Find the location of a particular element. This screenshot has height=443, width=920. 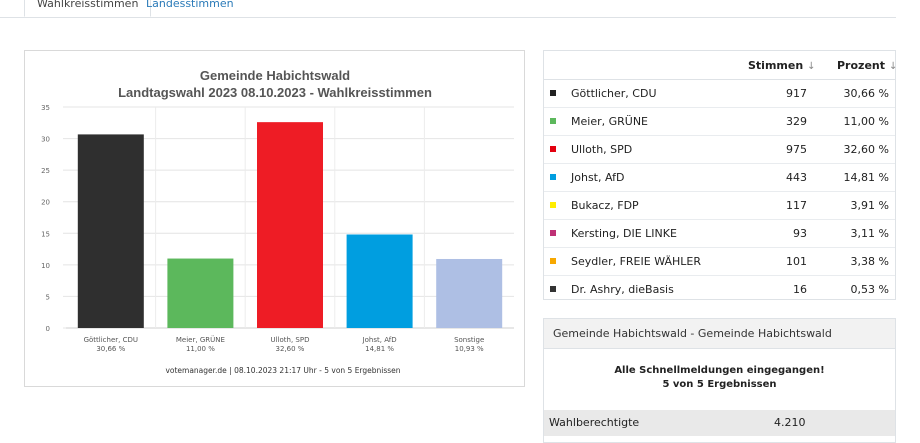

y-tick-label: 15 is located at coordinates (45, 234).